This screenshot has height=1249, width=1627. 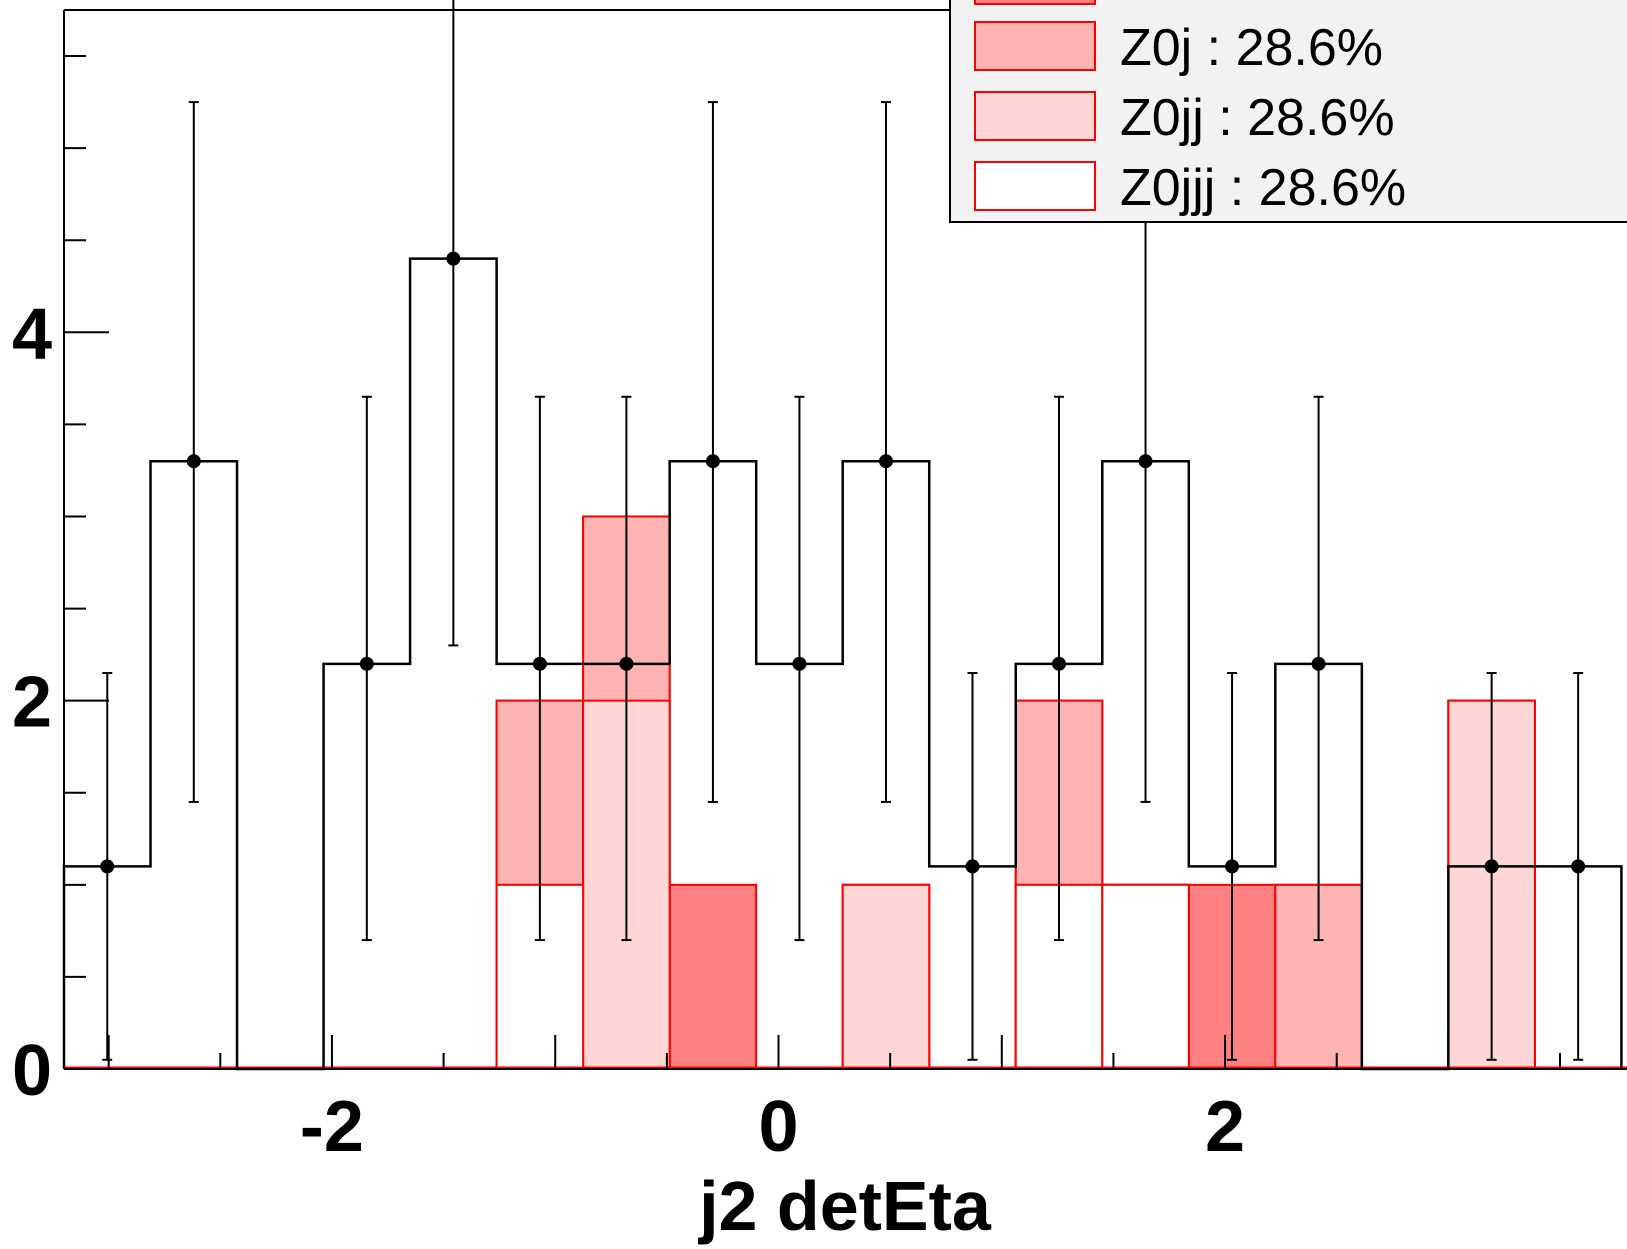 I want to click on legend-entry-z0jjj: Z0jjj : 28.6%, so click(x=1190, y=188).